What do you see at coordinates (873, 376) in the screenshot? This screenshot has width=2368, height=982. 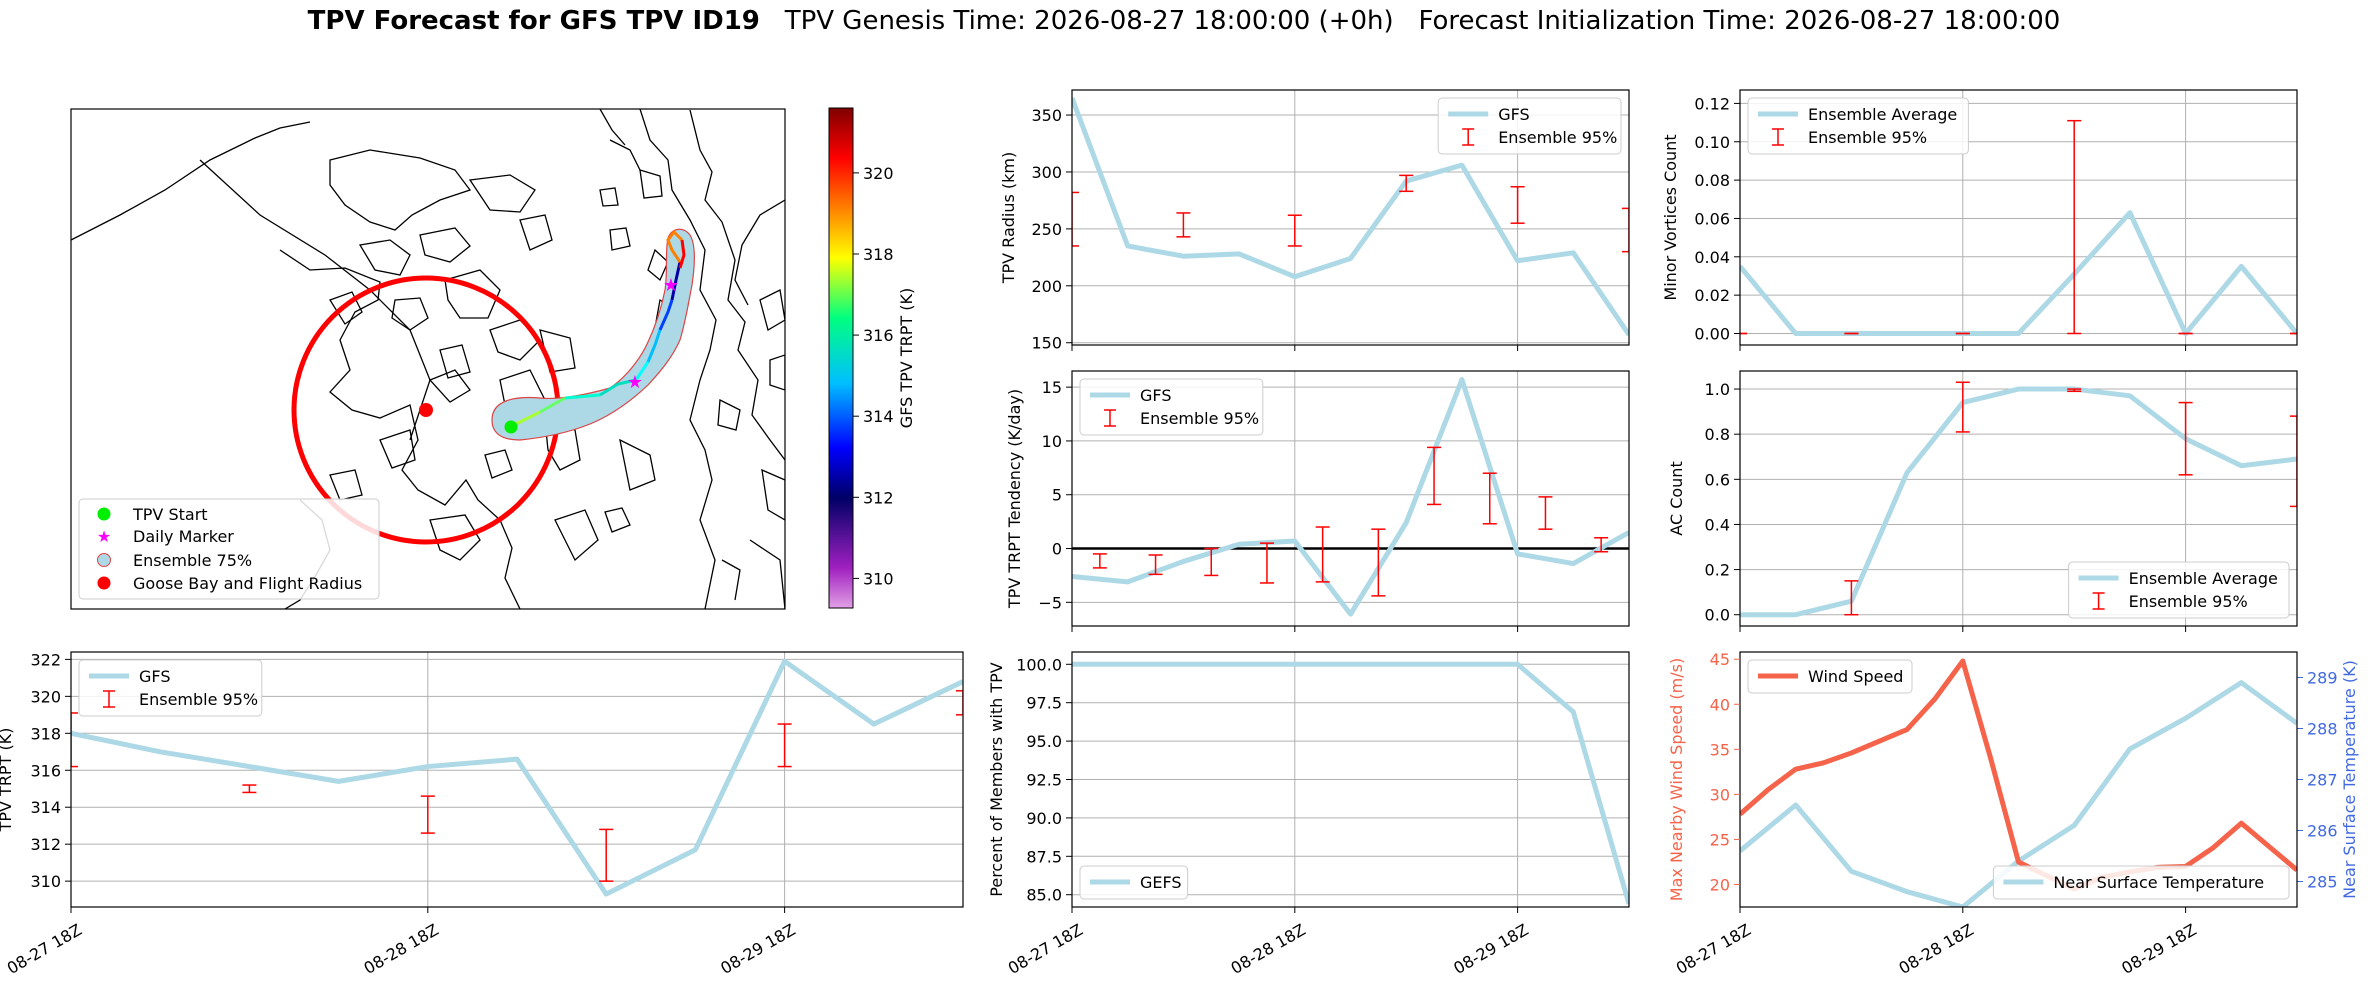 I see `colorbar-ticks: 310 312 314 316 318 320` at bounding box center [873, 376].